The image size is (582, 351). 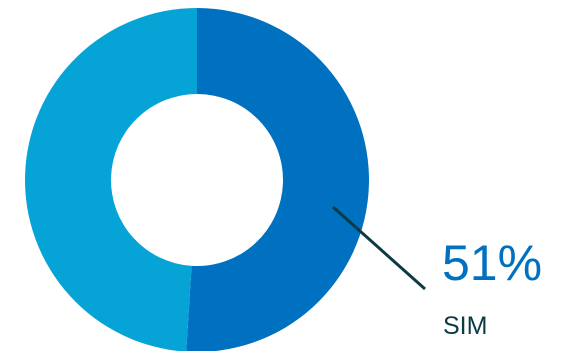 What do you see at coordinates (492, 263) in the screenshot?
I see `callout-percentage: 51%` at bounding box center [492, 263].